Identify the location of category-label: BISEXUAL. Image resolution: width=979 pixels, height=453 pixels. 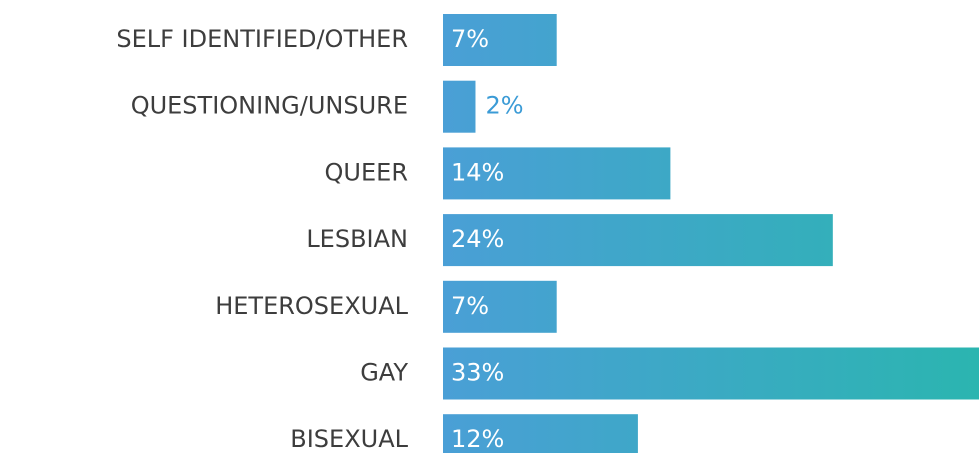
(349, 439).